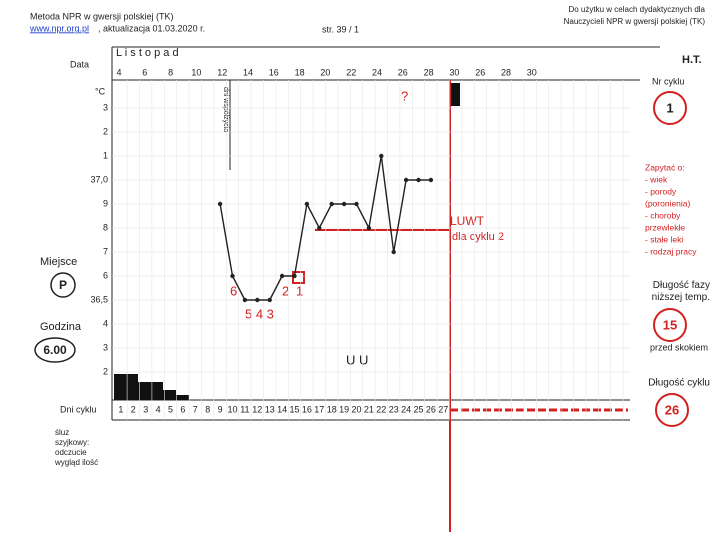  What do you see at coordinates (357, 359) in the screenshot?
I see `mucus-mark: U U` at bounding box center [357, 359].